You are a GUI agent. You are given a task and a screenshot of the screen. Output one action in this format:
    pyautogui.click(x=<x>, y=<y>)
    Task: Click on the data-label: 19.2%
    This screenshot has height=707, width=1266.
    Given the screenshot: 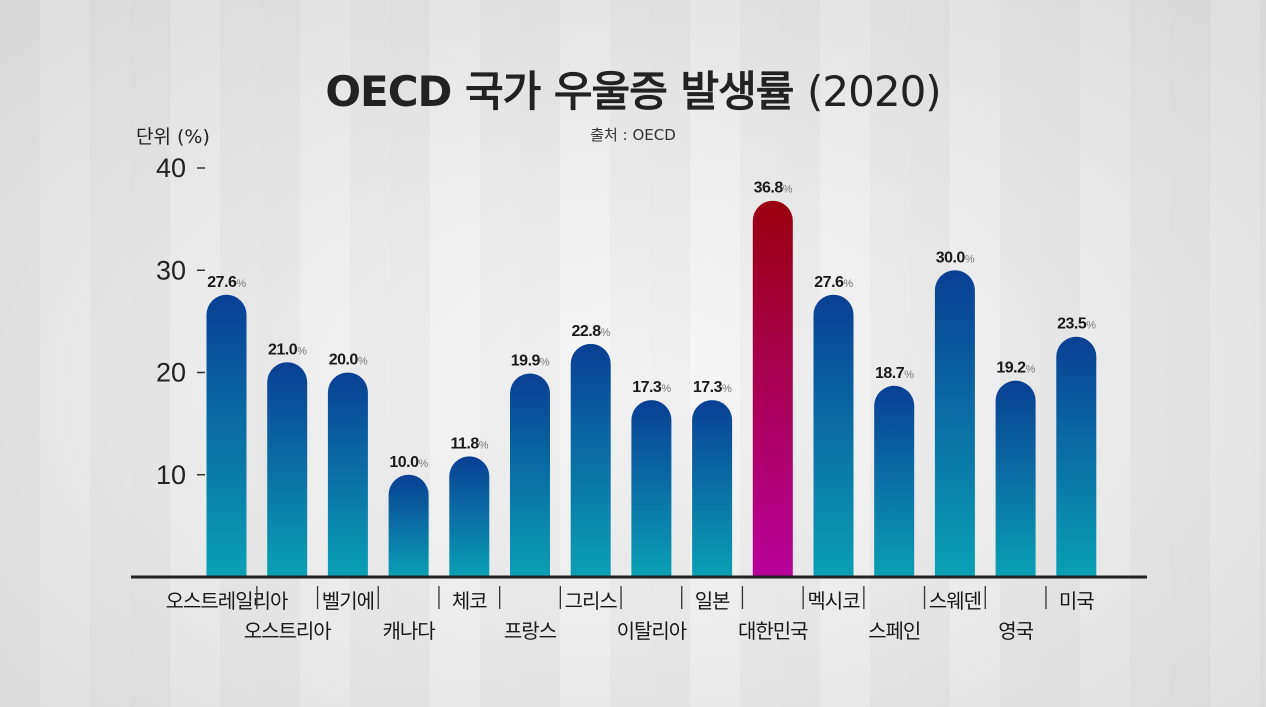 What is the action you would take?
    pyautogui.click(x=1015, y=368)
    